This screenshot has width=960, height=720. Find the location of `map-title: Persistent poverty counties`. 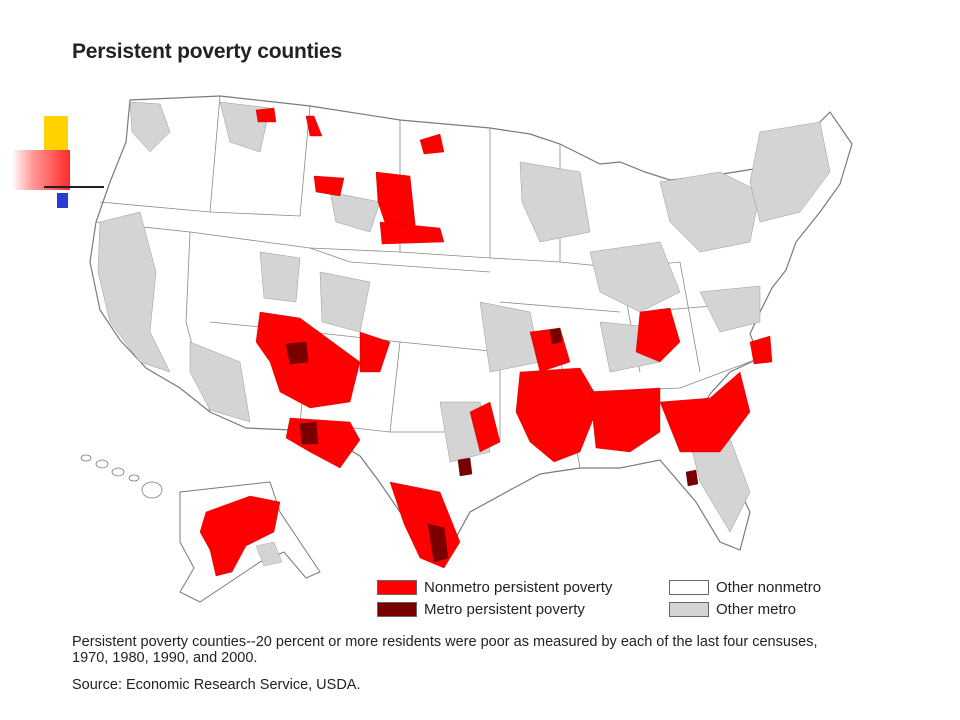

map-title: Persistent poverty counties is located at coordinates (207, 51).